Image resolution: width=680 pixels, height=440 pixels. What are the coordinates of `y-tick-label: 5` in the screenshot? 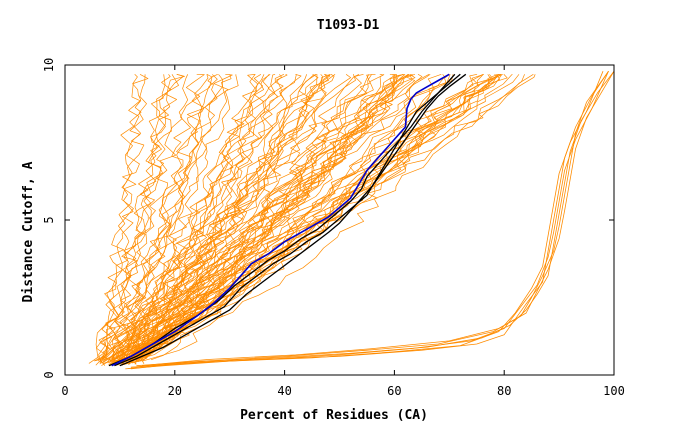 It's located at (49, 219).